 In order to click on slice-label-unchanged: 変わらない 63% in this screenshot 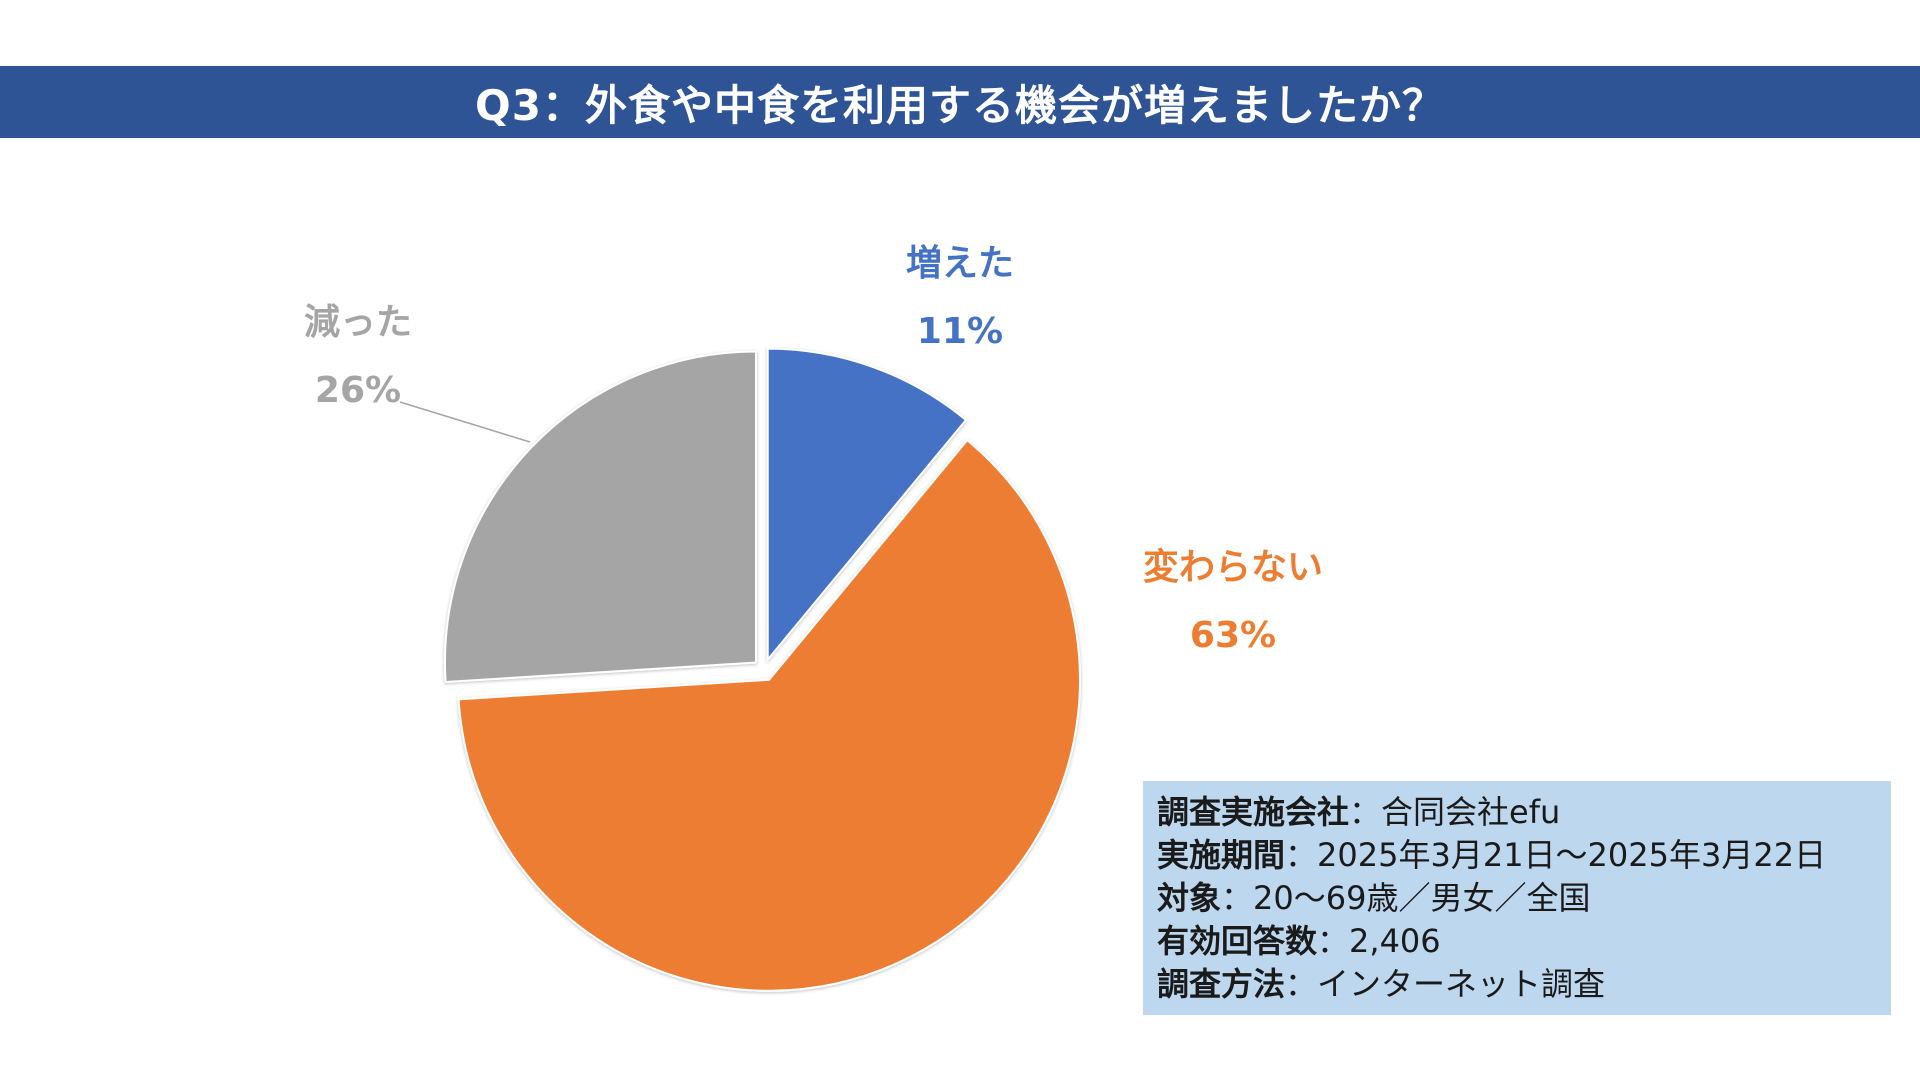, I will do `click(1233, 602)`.